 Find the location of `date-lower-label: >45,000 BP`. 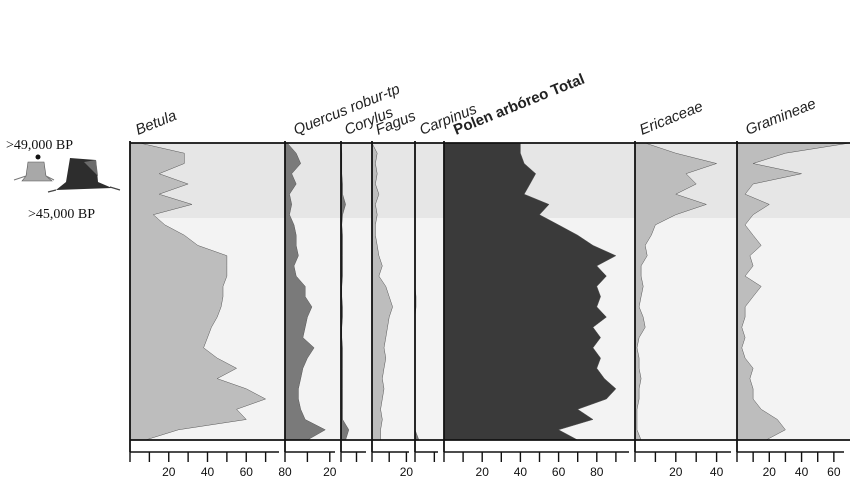

date-lower-label: >45,000 BP is located at coordinates (61, 214).